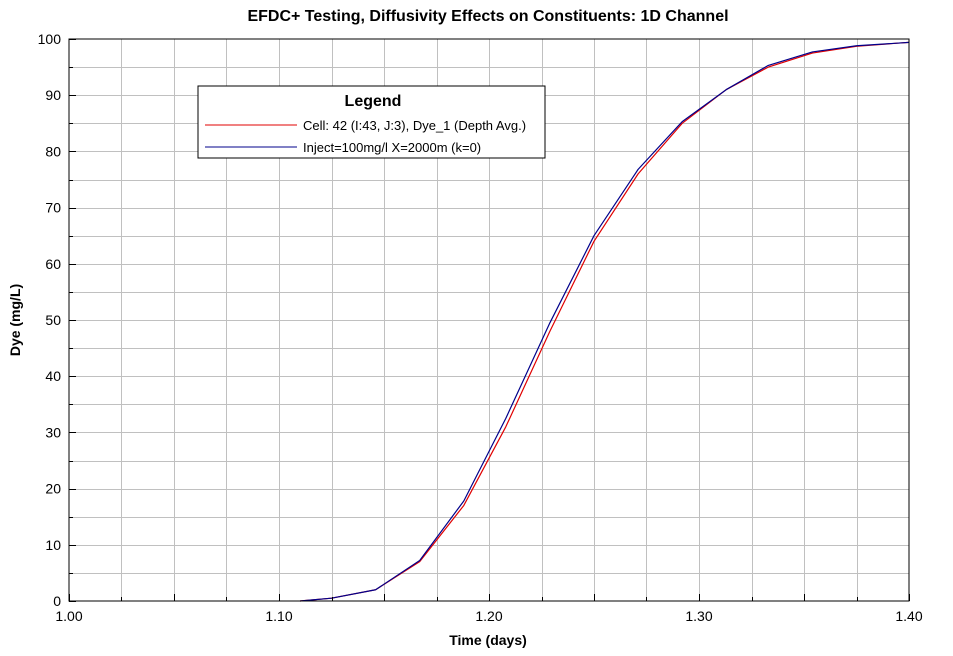 The image size is (953, 656). What do you see at coordinates (57, 601) in the screenshot?
I see `y-tick-label: 0` at bounding box center [57, 601].